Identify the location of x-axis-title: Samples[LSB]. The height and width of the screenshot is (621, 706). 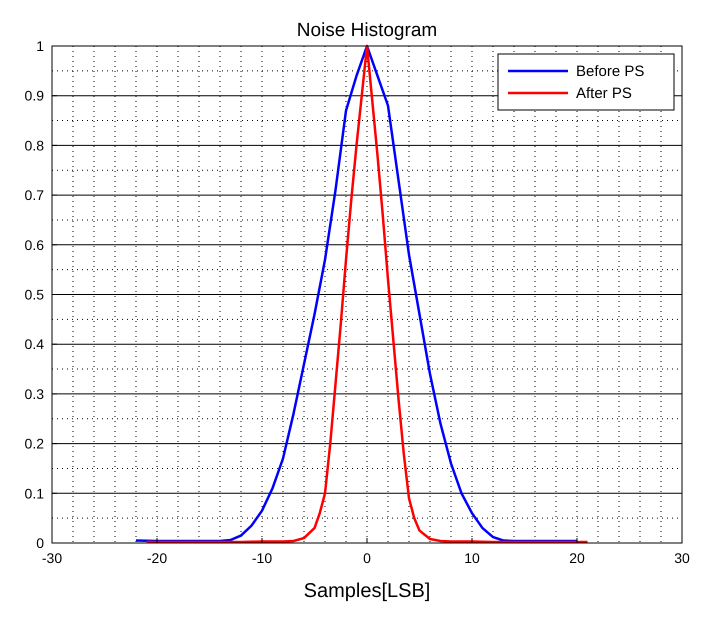
(367, 591).